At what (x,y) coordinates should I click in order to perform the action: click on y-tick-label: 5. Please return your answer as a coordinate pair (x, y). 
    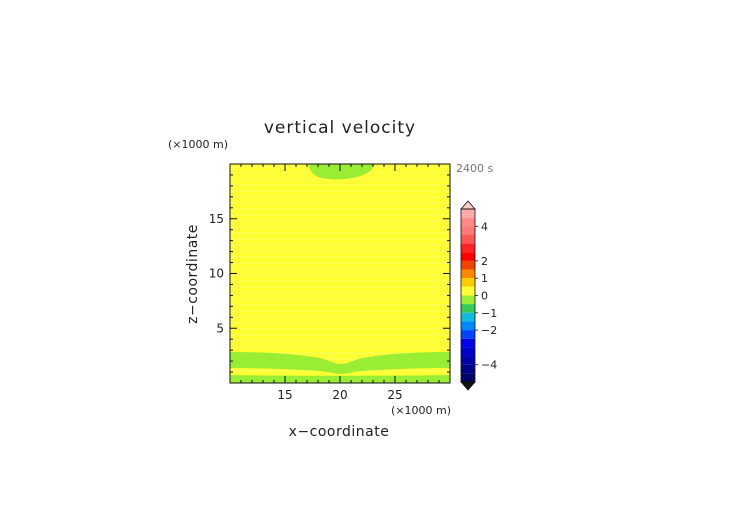
    Looking at the image, I should click on (220, 328).